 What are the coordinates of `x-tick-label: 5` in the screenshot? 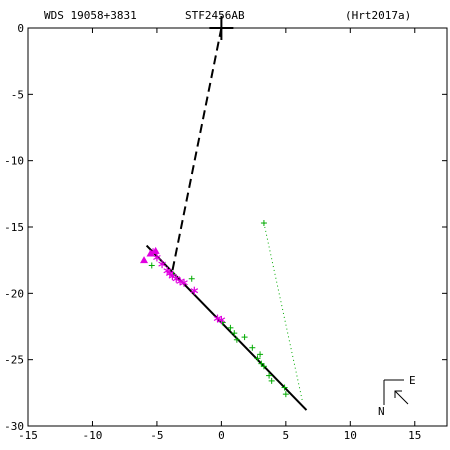 It's located at (286, 435).